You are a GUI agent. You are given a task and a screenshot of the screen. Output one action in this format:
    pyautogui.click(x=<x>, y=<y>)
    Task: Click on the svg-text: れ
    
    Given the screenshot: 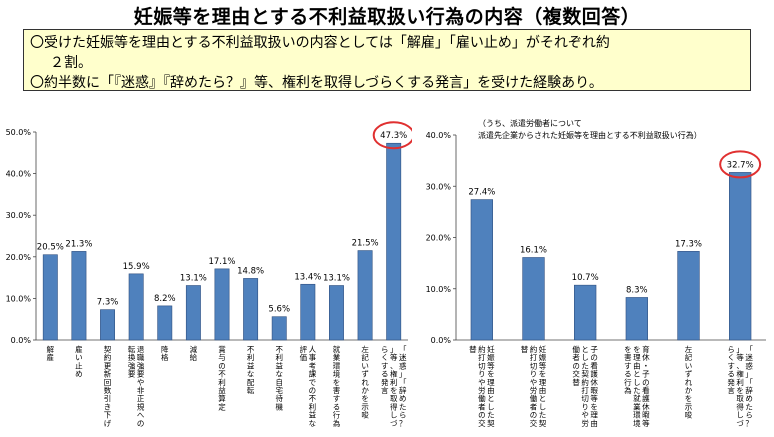 What is the action you would take?
    pyautogui.click(x=365, y=382)
    